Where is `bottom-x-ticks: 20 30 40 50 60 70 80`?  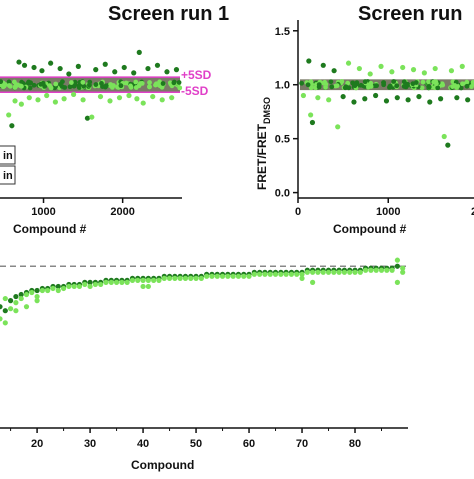
bottom-x-ticks: 20 30 40 50 60 70 80 is located at coordinates (196, 439).